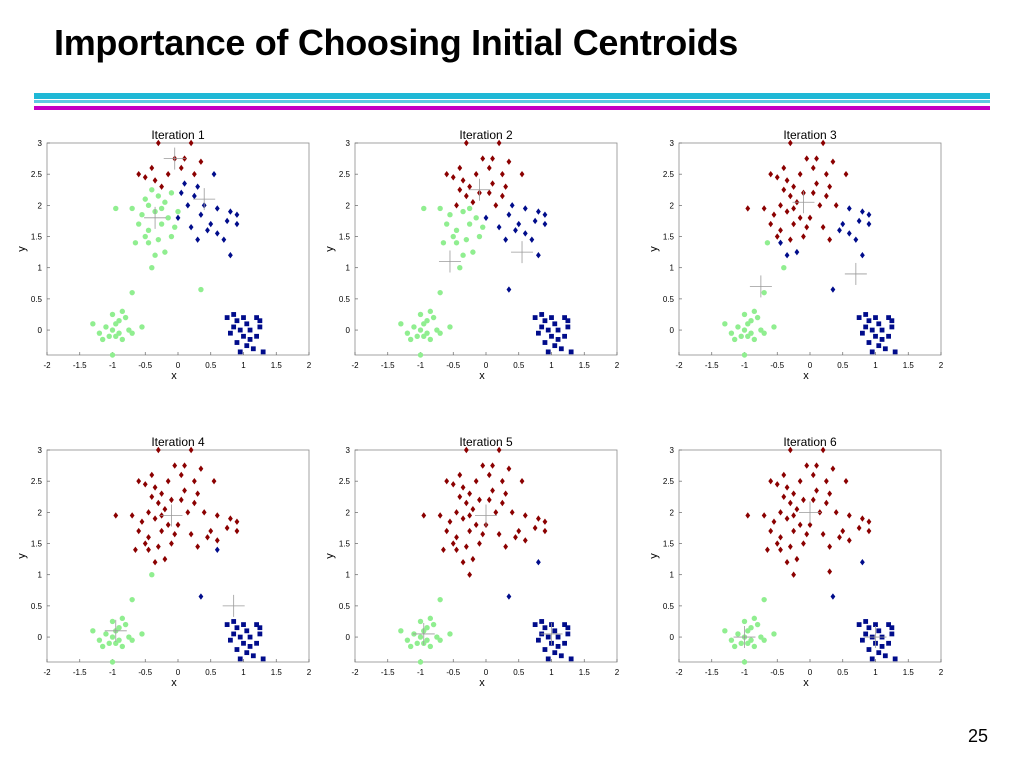 The width and height of the screenshot is (1024, 768). Describe the element at coordinates (669, 174) in the screenshot. I see `y-tick-label: 2.5` at that location.